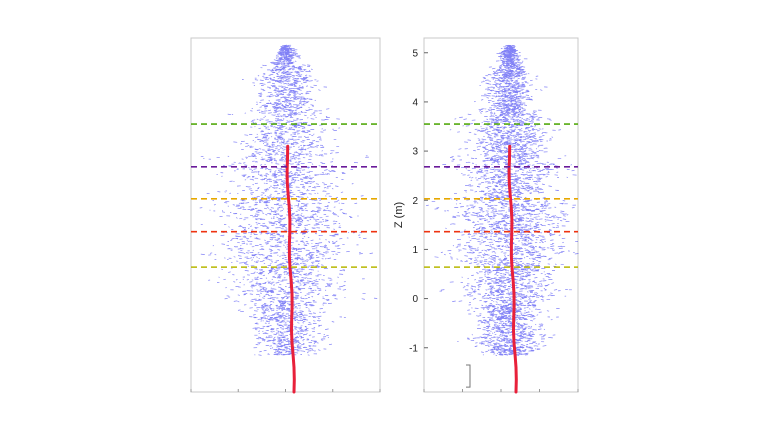  I want to click on y-tick-label: 2, so click(415, 201).